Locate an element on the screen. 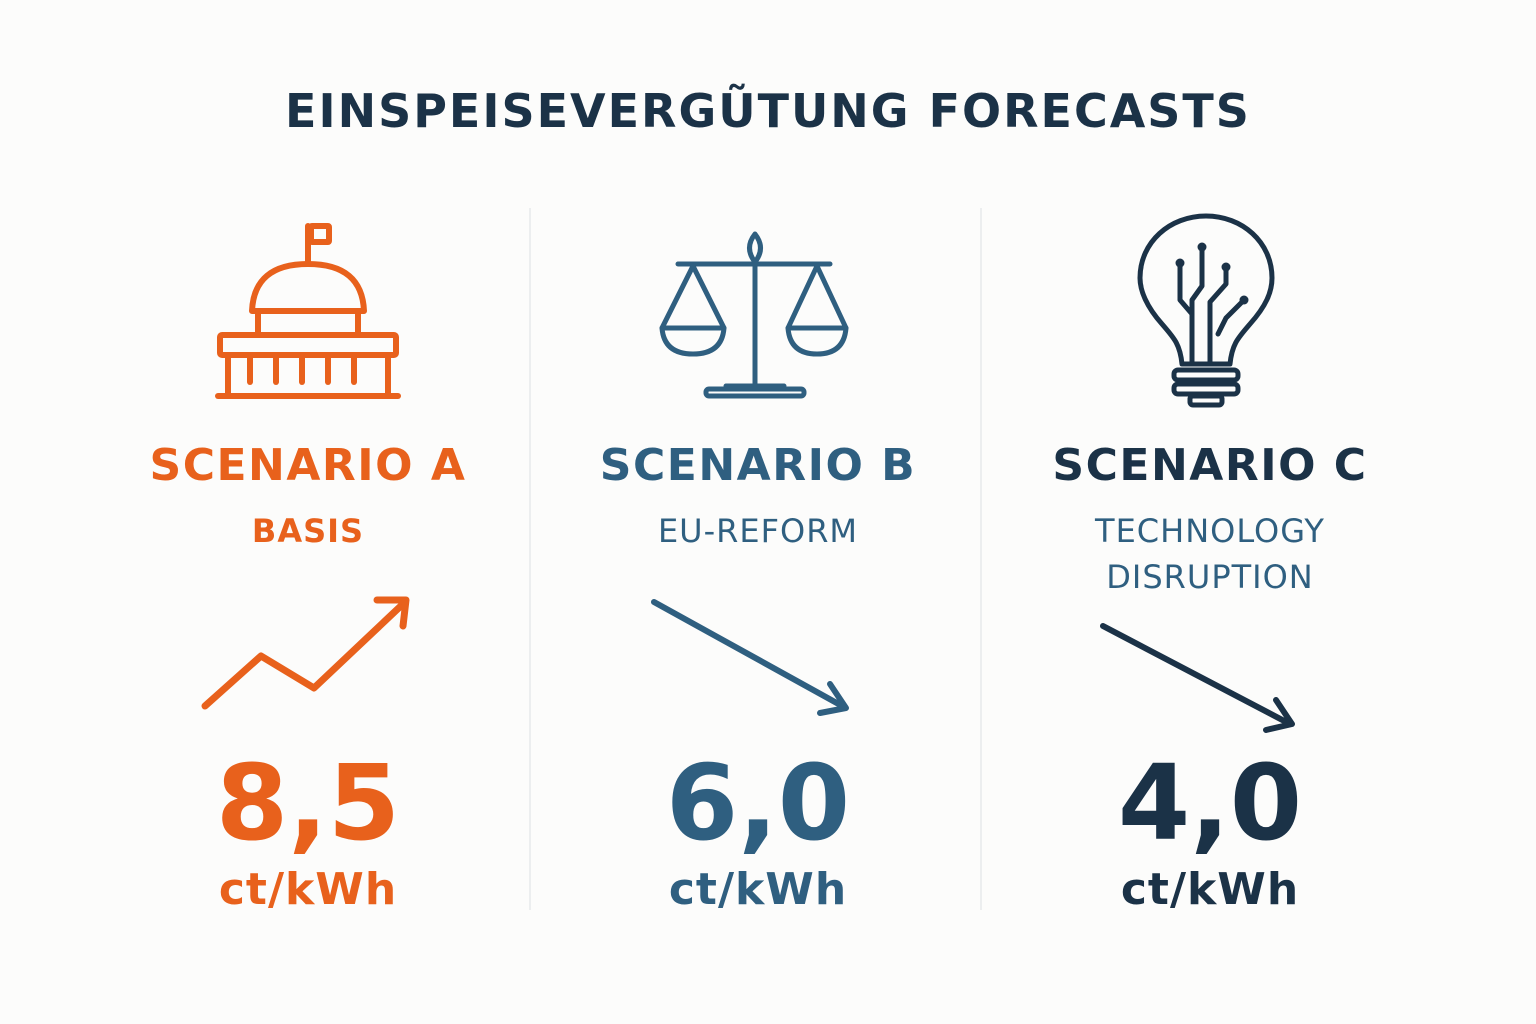  scenario-title: SCENARIO B is located at coordinates (758, 465).